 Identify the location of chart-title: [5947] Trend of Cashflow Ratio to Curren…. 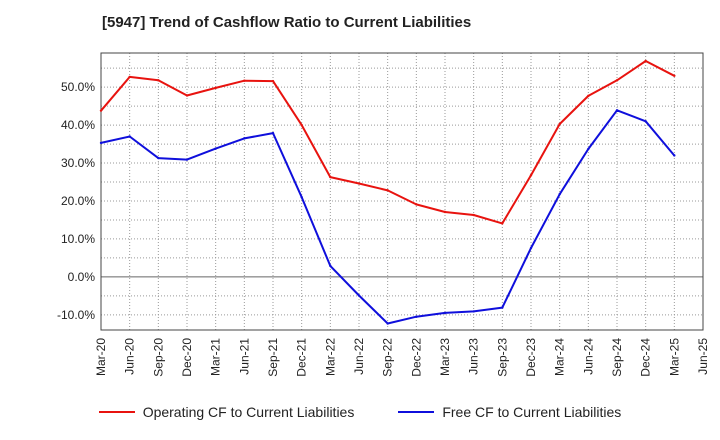
(287, 22).